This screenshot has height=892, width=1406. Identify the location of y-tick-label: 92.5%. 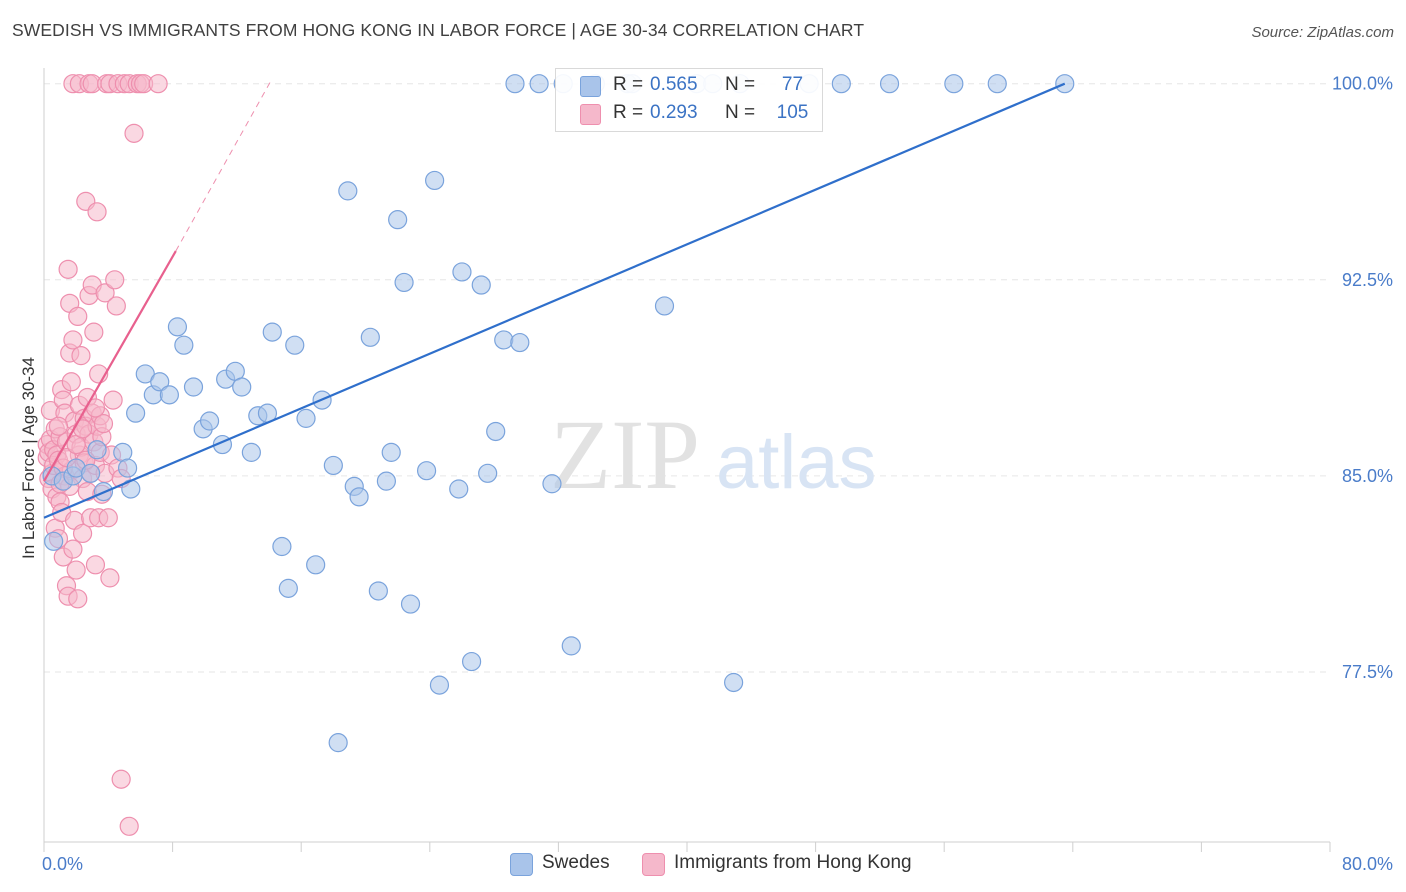
(1367, 280).